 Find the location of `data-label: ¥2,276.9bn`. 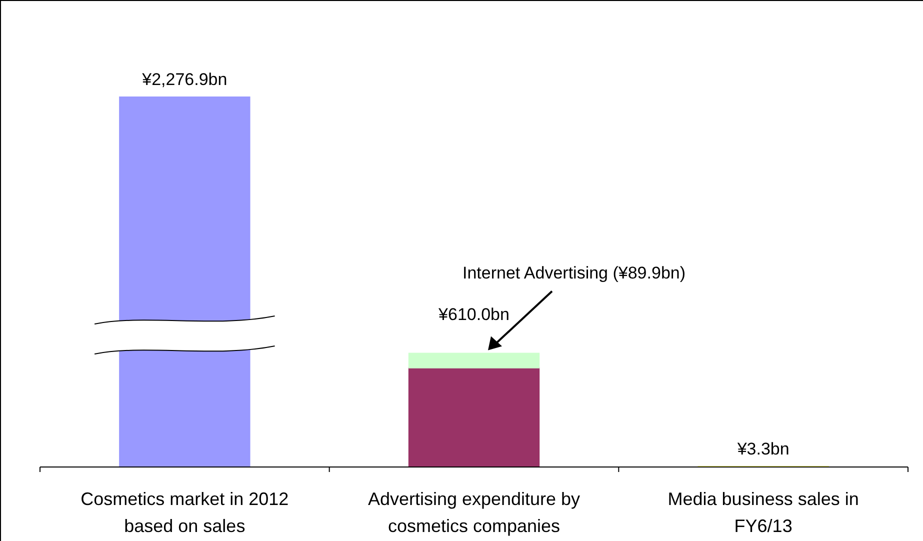

data-label: ¥2,276.9bn is located at coordinates (184, 79).